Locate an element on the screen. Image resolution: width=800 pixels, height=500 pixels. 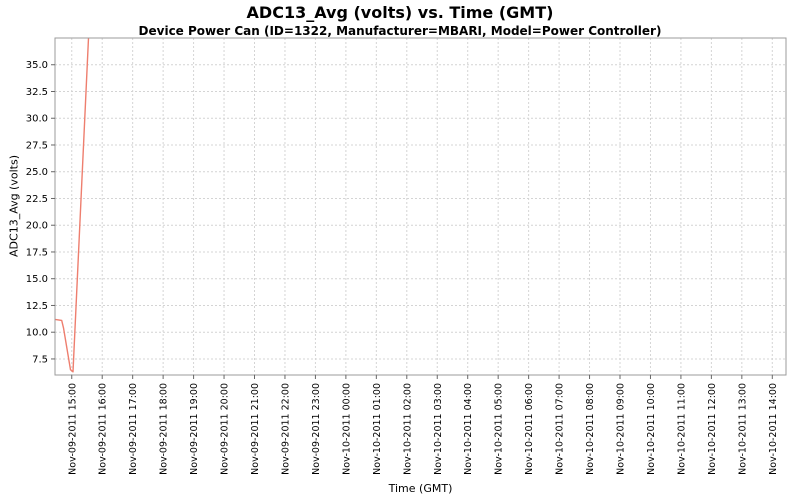
x-tick-label: Nov-09-2011 22:00 is located at coordinates (285, 429).